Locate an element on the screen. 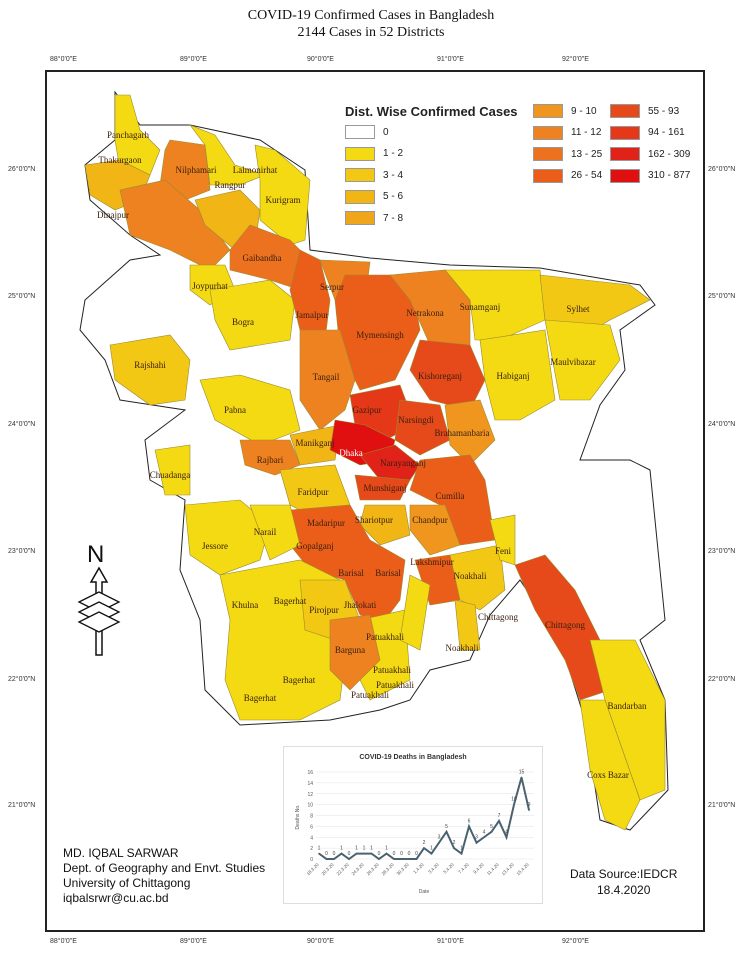 The height and width of the screenshot is (960, 742). district-label: Feni is located at coordinates (503, 551).